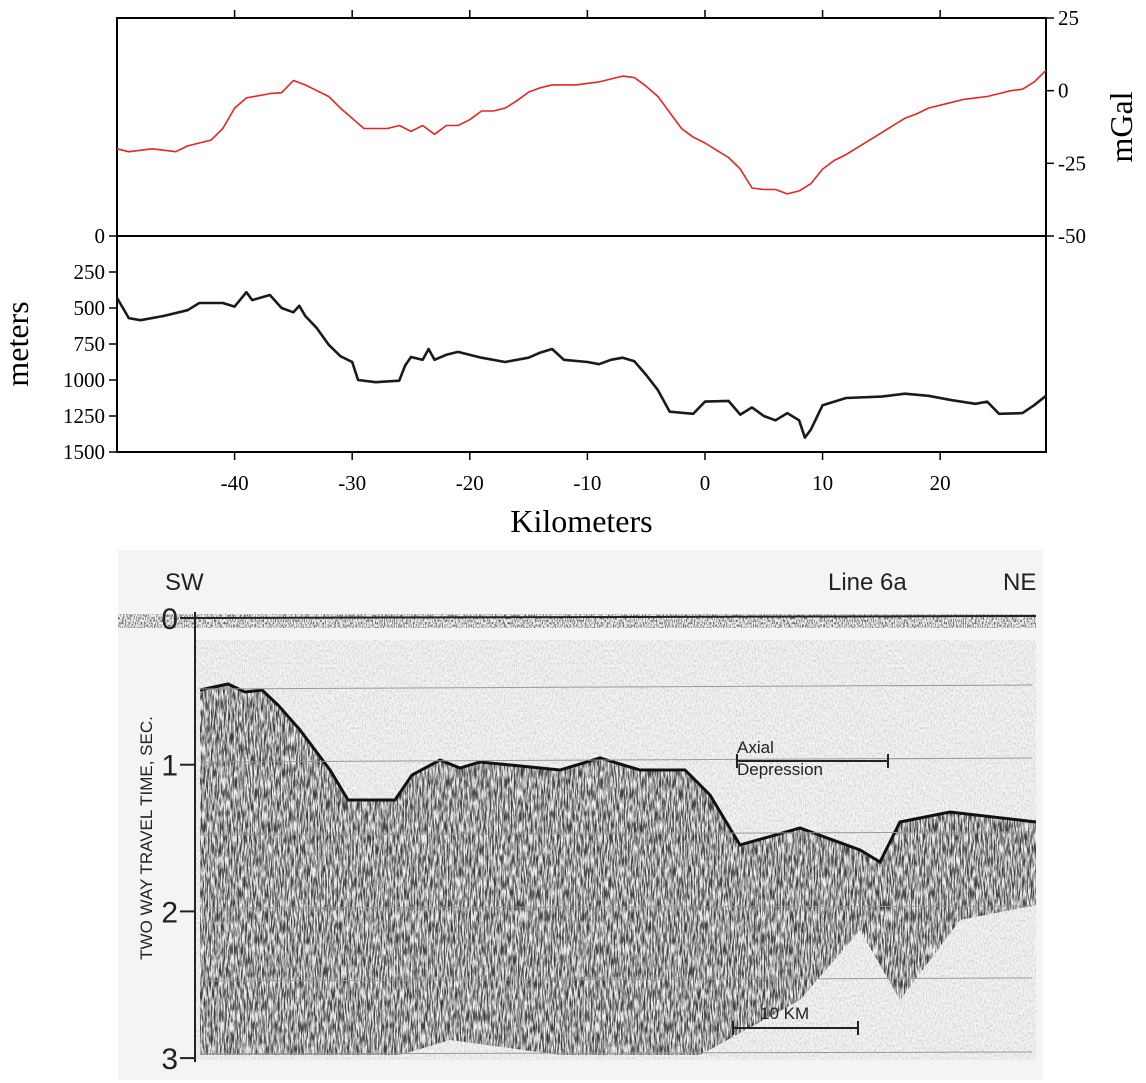  Describe the element at coordinates (184, 582) in the screenshot. I see `sw-label: SW` at that location.